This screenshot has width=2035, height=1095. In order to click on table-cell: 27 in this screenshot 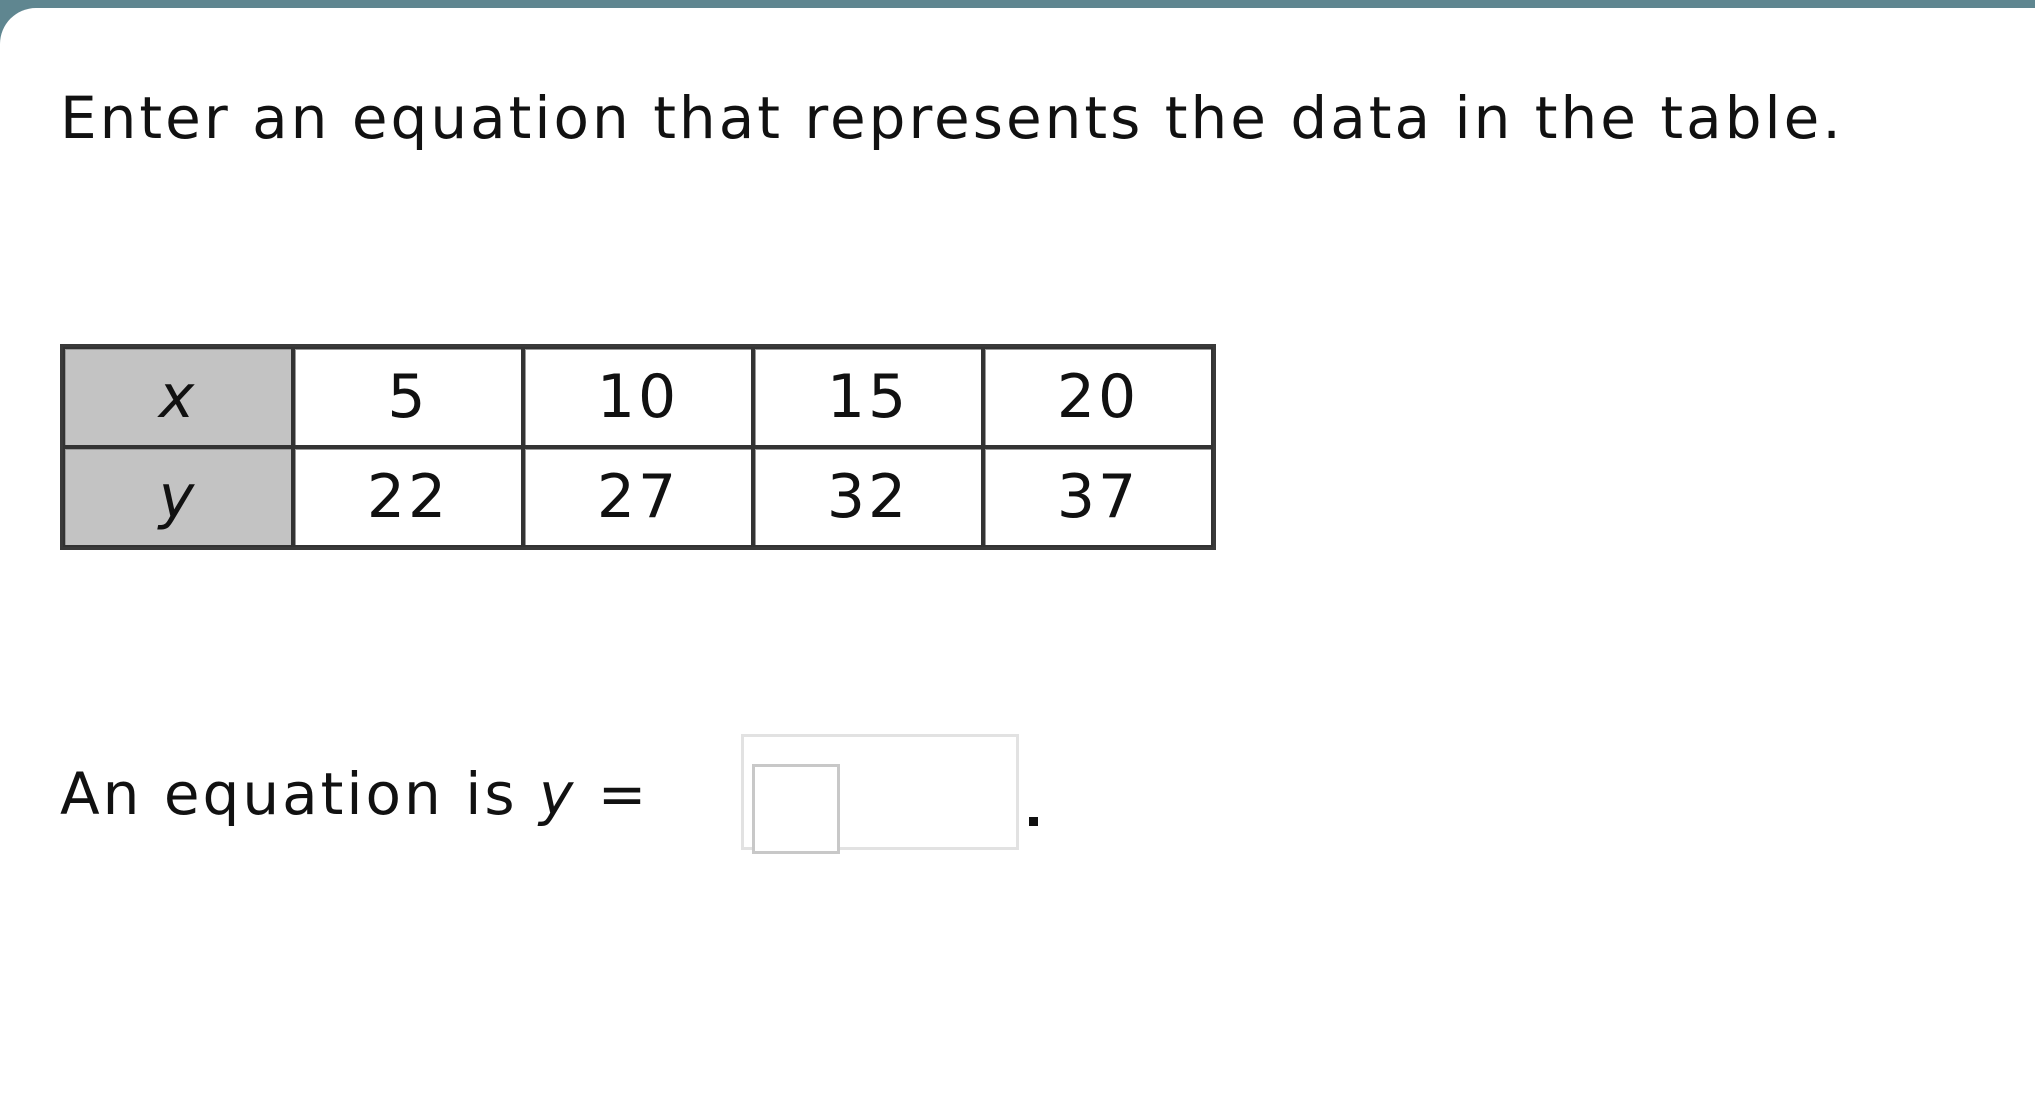, I will do `click(638, 497)`.